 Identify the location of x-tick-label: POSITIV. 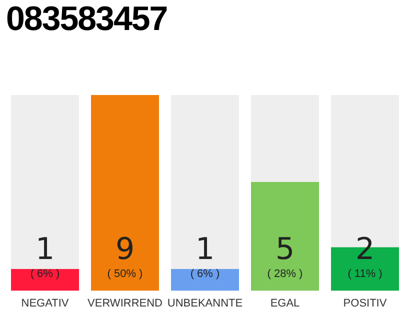
(365, 303).